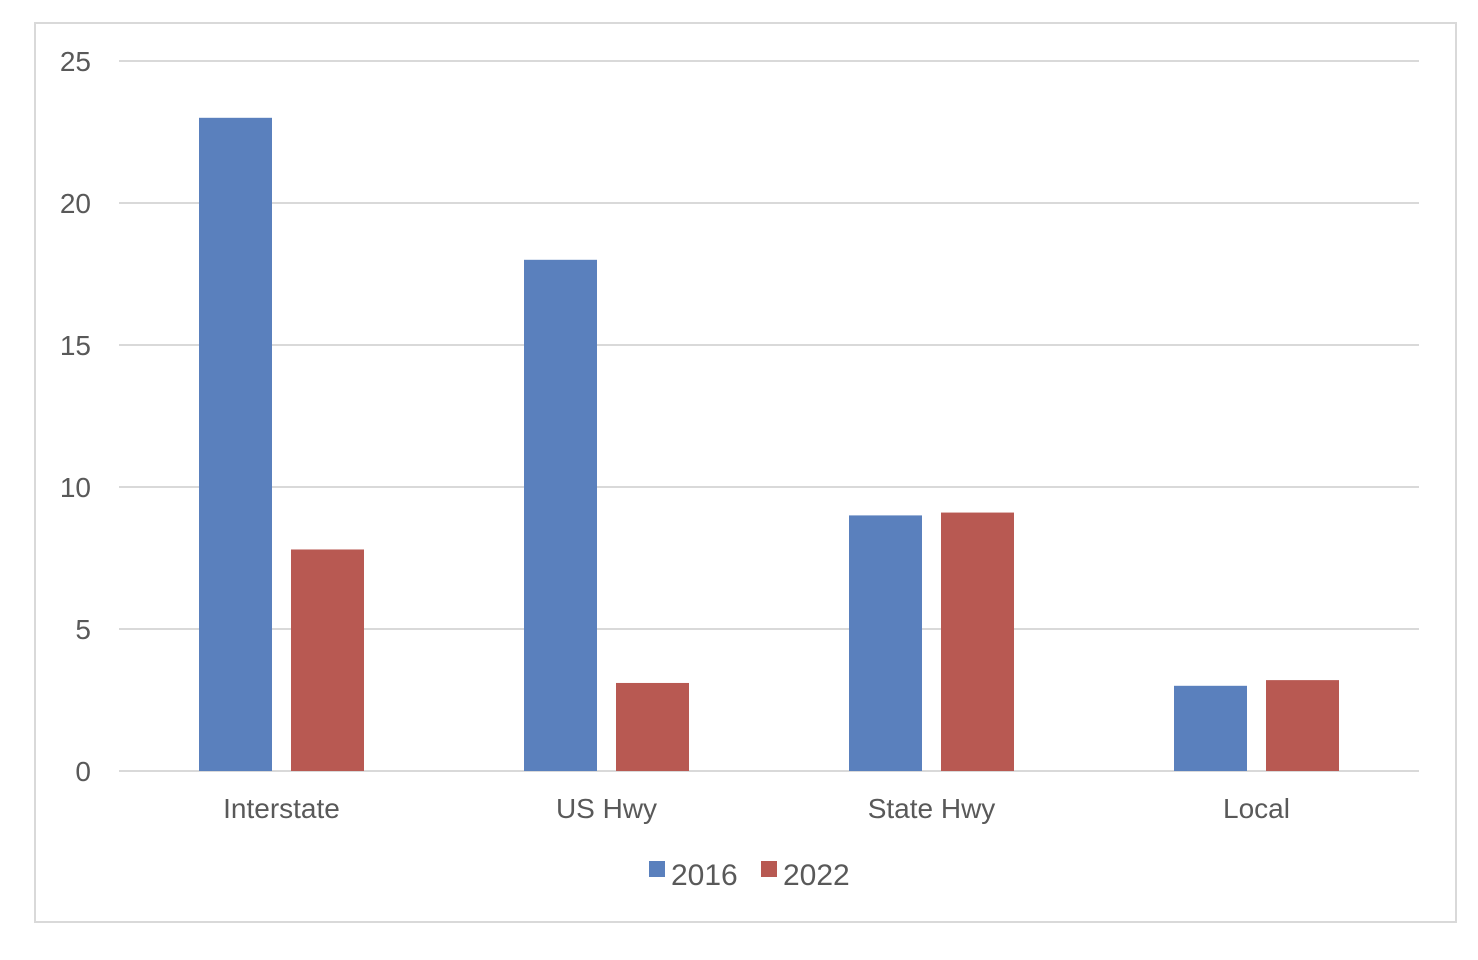  Describe the element at coordinates (281, 808) in the screenshot. I see `x-tick-label: Interstate` at that location.